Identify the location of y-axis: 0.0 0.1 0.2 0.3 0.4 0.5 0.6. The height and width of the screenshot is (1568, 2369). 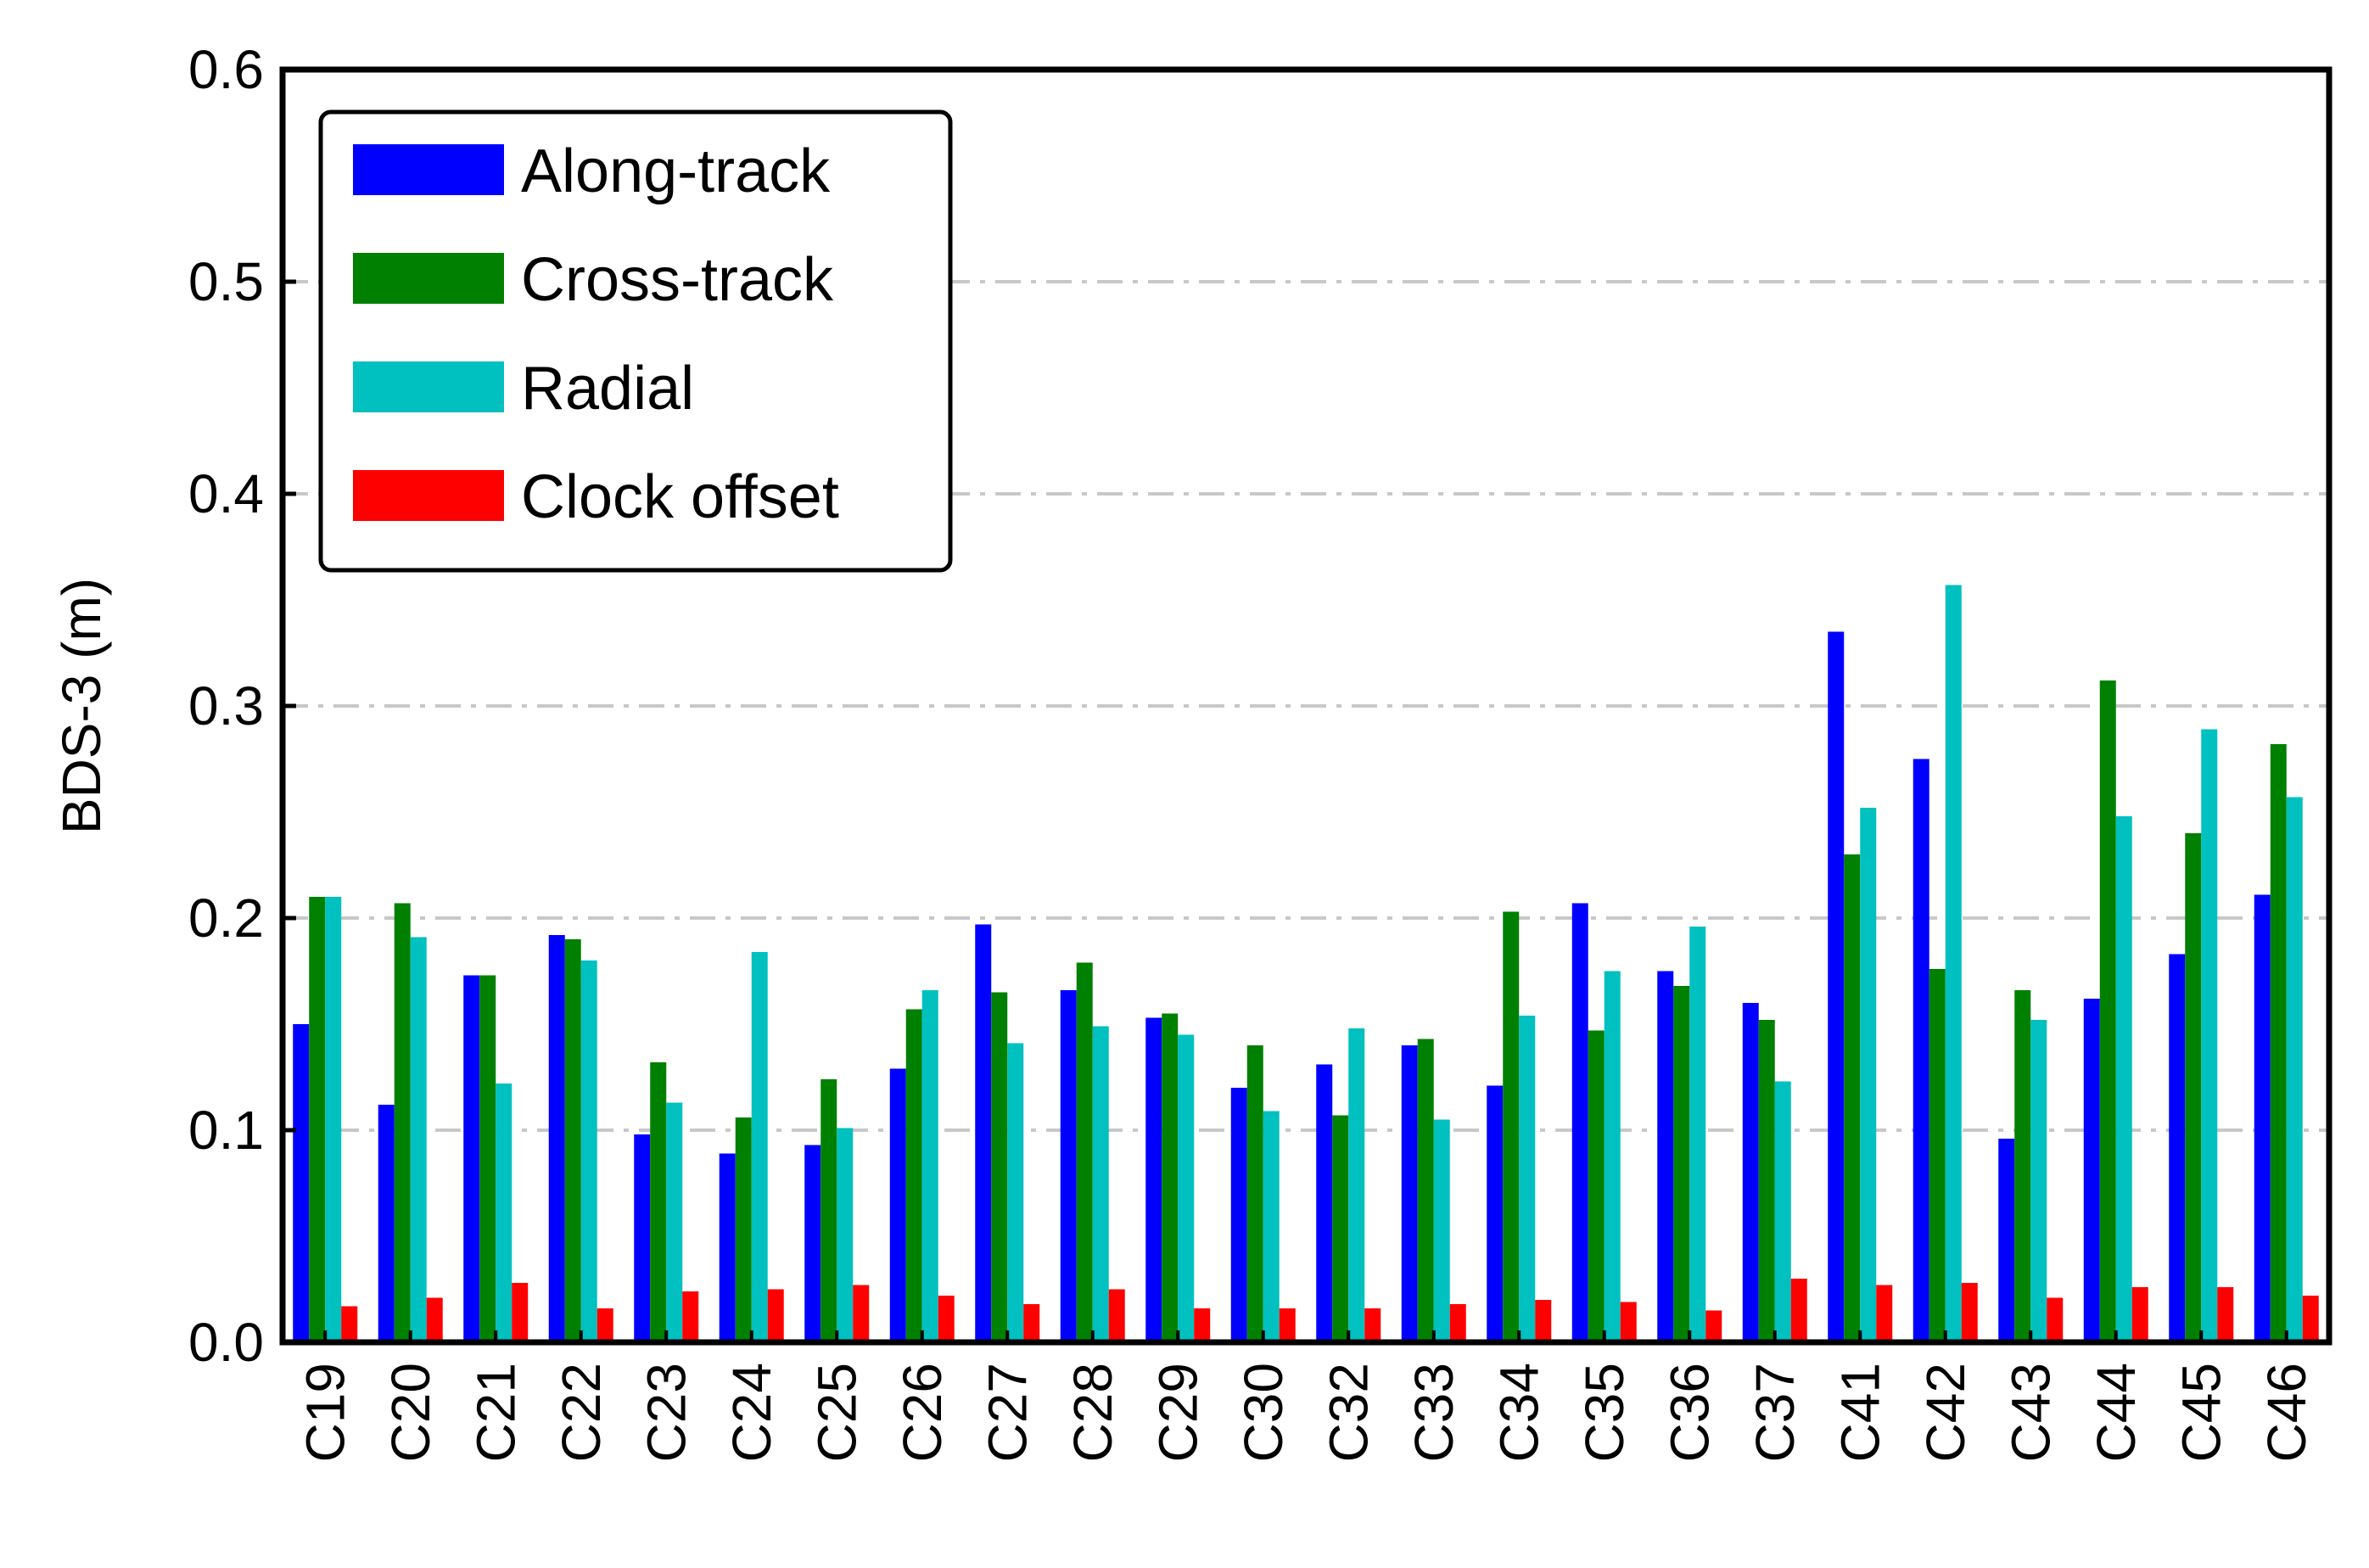
(242, 706).